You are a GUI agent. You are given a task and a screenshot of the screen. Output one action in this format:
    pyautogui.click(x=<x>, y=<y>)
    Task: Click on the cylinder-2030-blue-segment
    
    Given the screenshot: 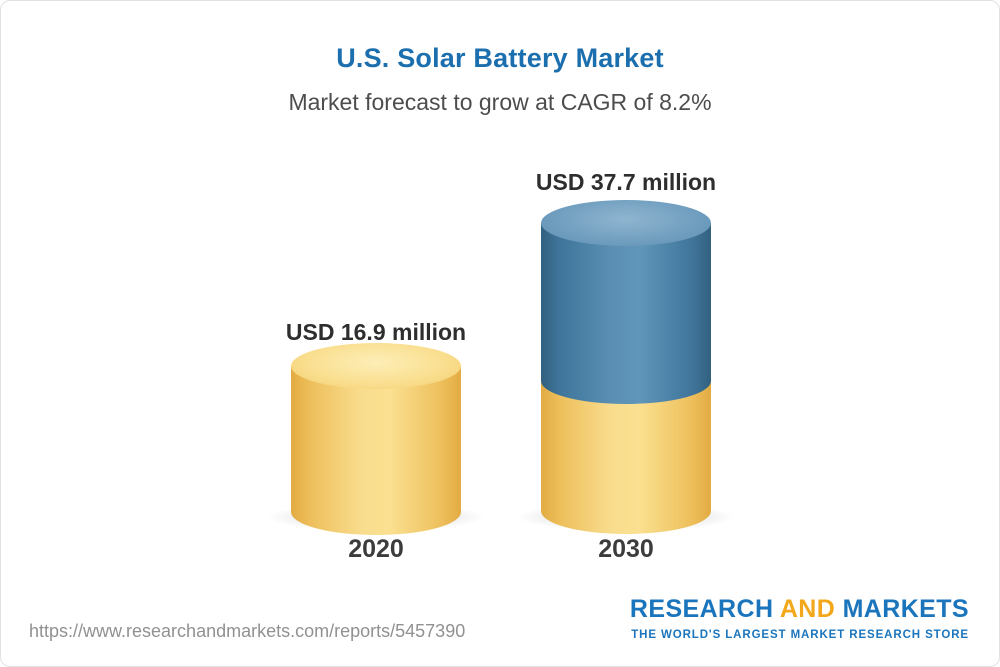 What is the action you would take?
    pyautogui.click(x=626, y=313)
    